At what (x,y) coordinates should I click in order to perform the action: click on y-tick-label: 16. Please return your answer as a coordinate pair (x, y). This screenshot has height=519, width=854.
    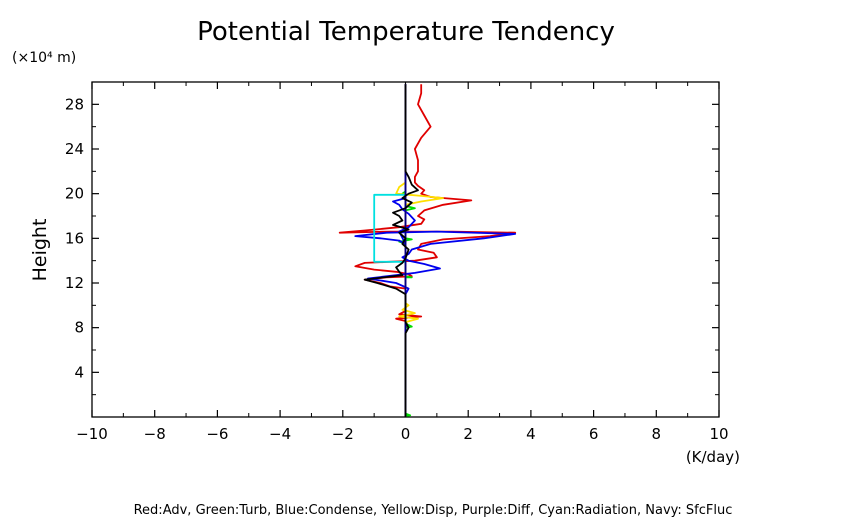
    Looking at the image, I should click on (74, 238).